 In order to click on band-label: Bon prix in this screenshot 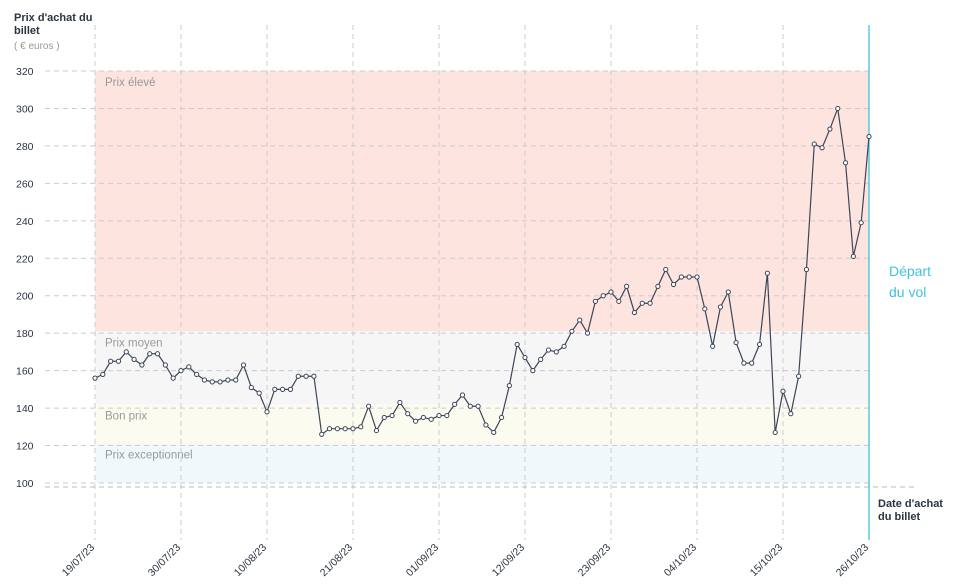, I will do `click(126, 416)`.